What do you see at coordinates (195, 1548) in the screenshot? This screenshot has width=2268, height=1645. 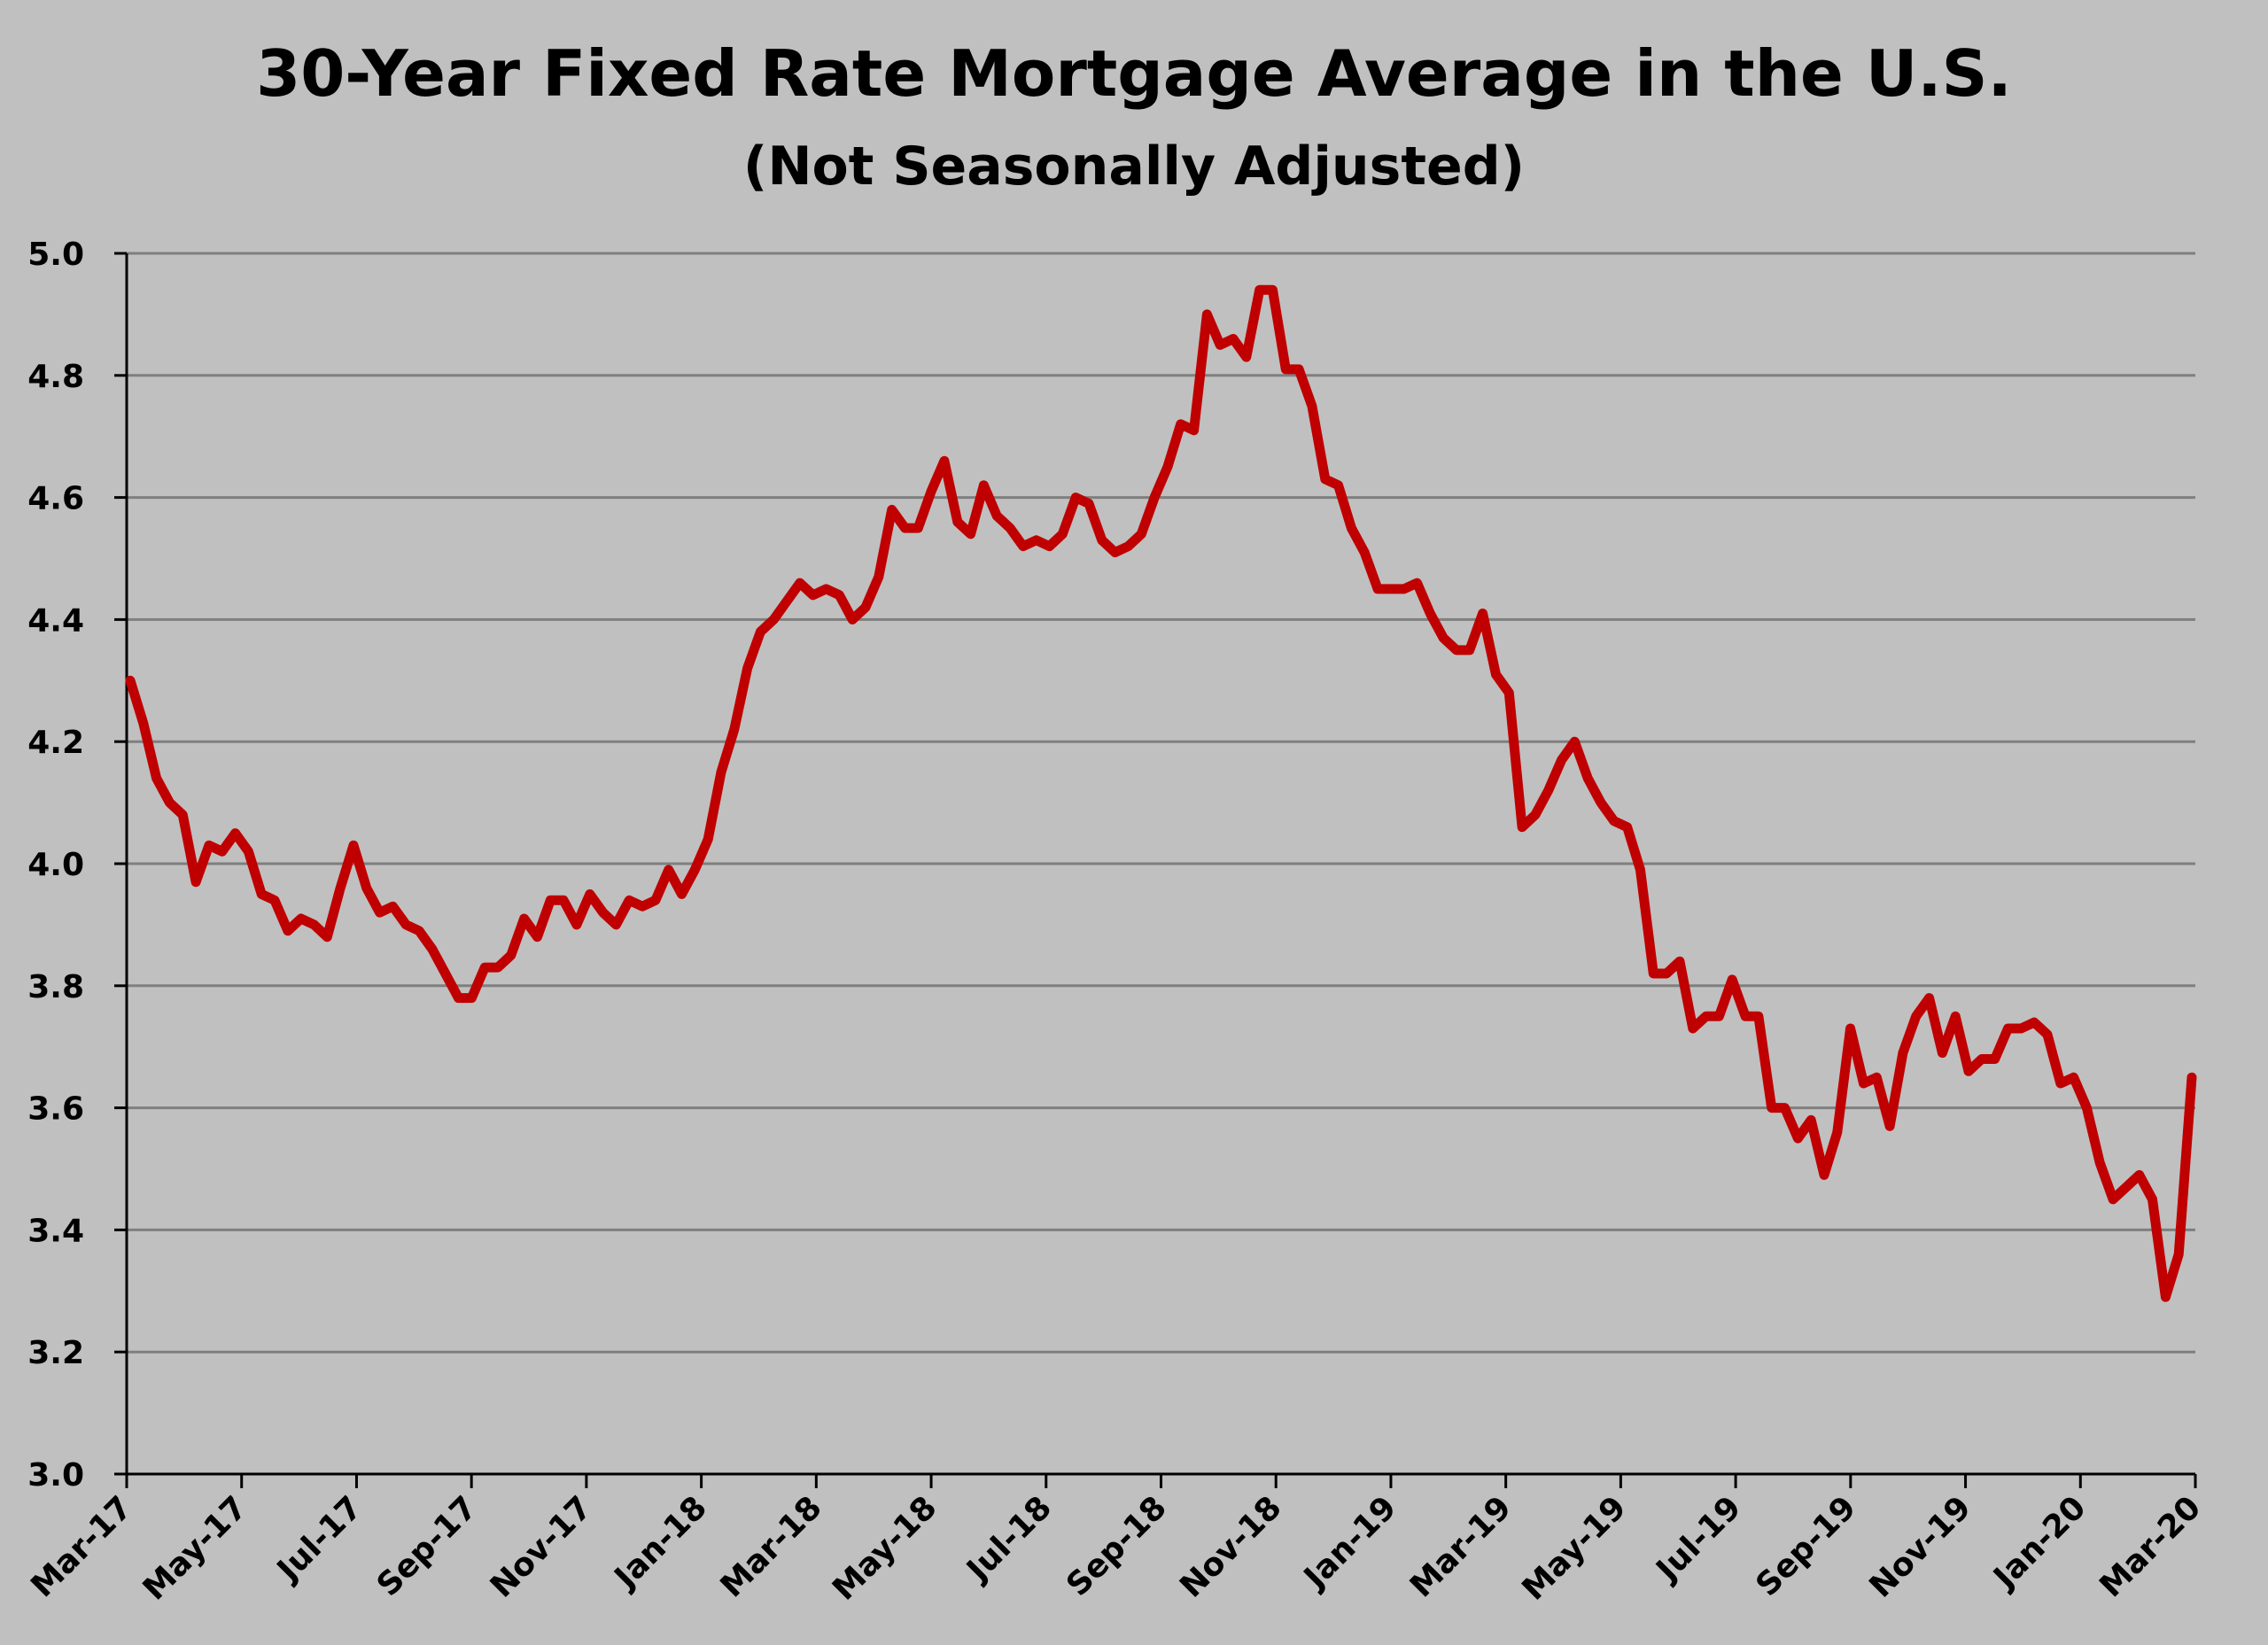 I see `x-tick-label: May-17` at bounding box center [195, 1548].